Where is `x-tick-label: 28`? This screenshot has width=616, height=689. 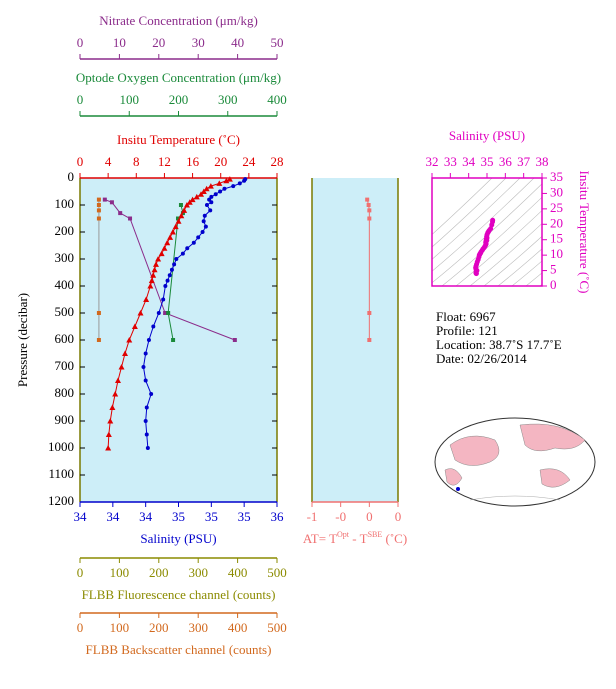 x-tick-label: 28 is located at coordinates (277, 161).